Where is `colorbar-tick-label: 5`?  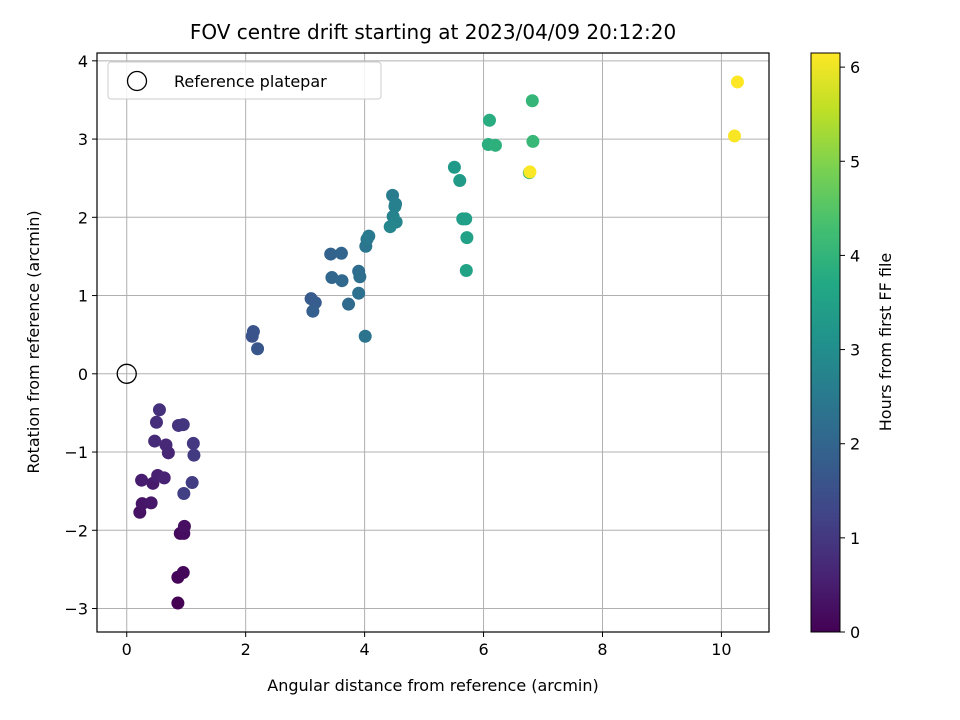
colorbar-tick-label: 5 is located at coordinates (855, 161).